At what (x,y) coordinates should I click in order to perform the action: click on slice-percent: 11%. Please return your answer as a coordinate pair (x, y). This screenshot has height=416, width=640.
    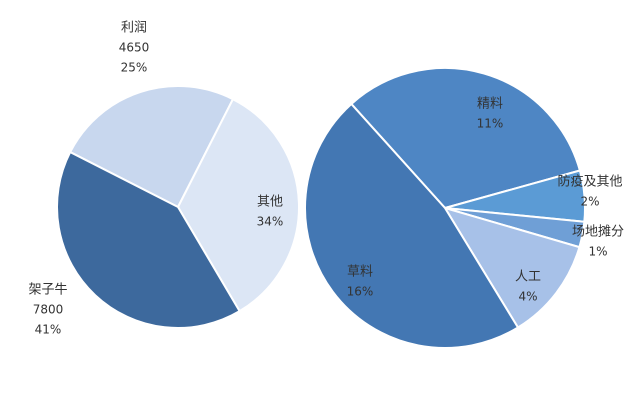
    Looking at the image, I should click on (490, 124).